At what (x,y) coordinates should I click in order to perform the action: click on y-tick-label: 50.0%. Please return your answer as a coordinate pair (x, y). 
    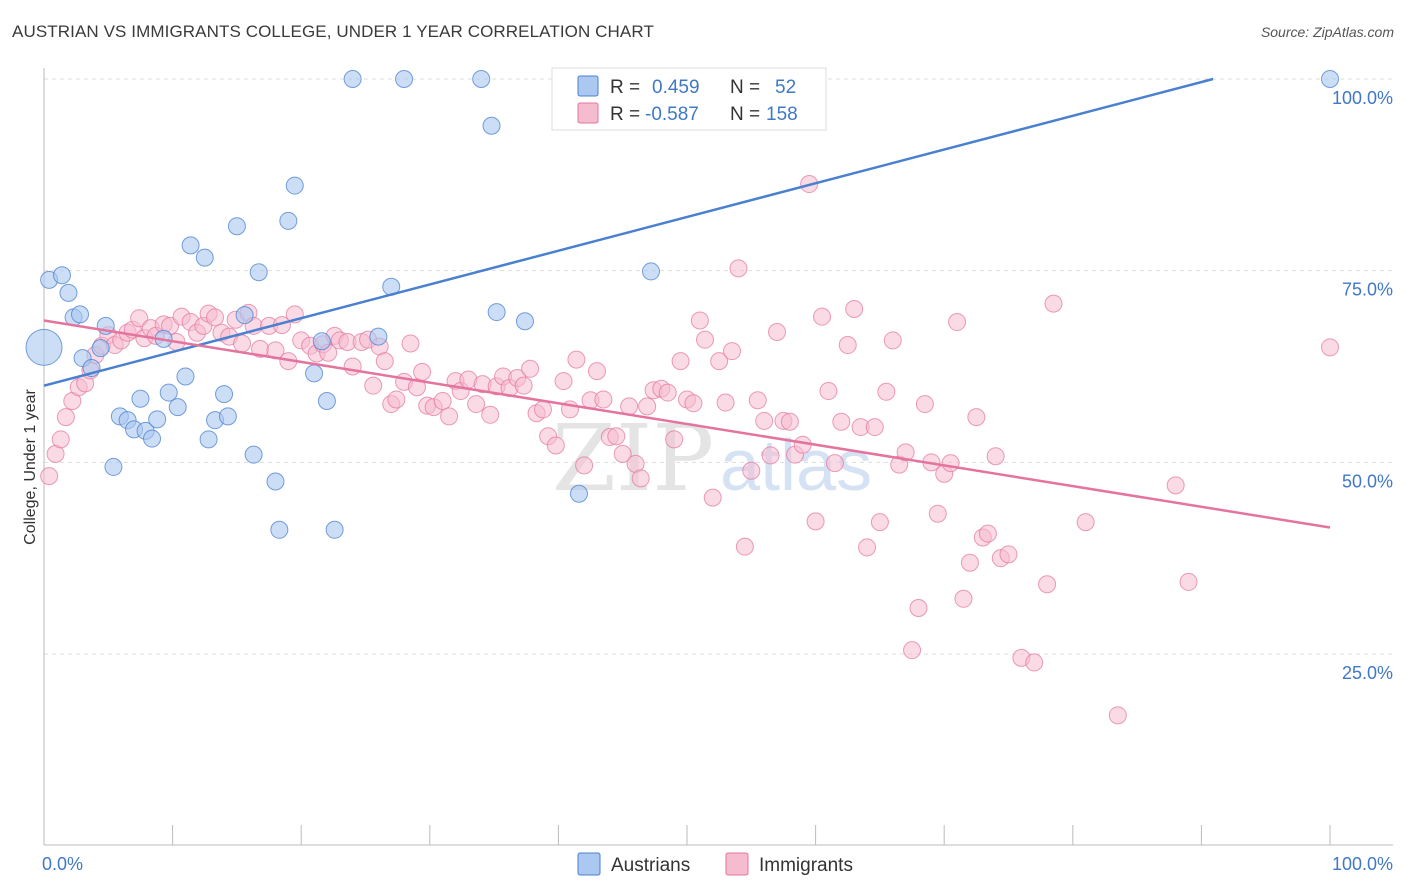
    Looking at the image, I should click on (1367, 481).